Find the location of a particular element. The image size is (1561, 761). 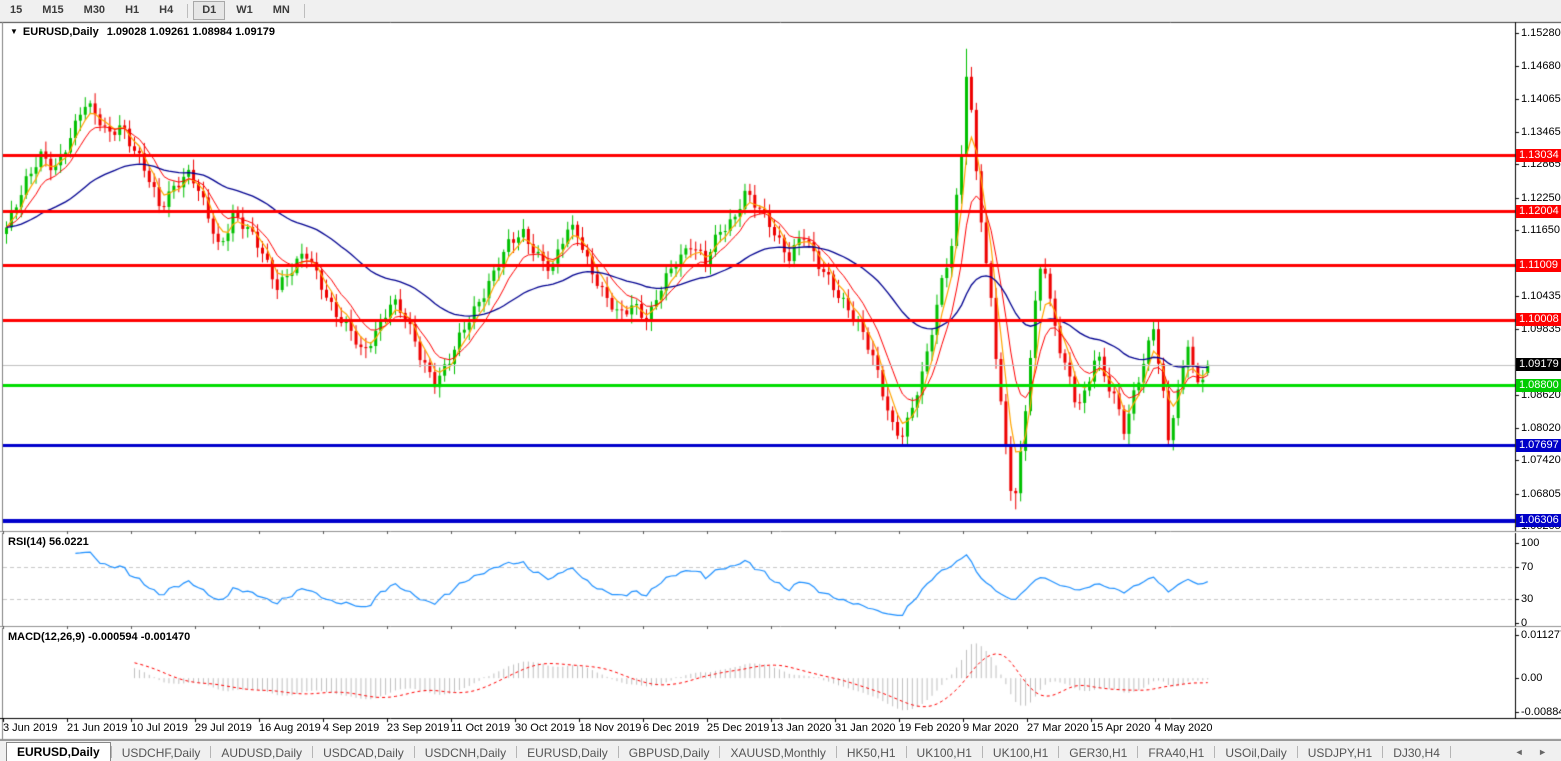

macd-axis-tick: 0.011277 is located at coordinates (1541, 635).